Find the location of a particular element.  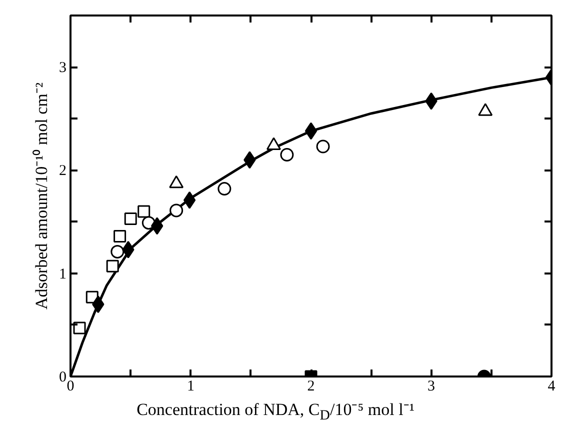

x-tick-label: 3 is located at coordinates (431, 386).